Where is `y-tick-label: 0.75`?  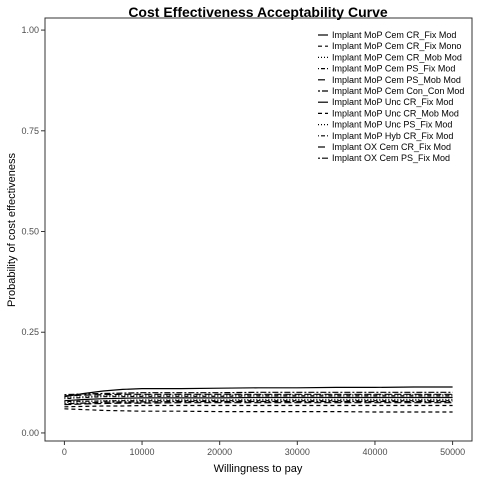 y-tick-label: 0.75 is located at coordinates (30, 131).